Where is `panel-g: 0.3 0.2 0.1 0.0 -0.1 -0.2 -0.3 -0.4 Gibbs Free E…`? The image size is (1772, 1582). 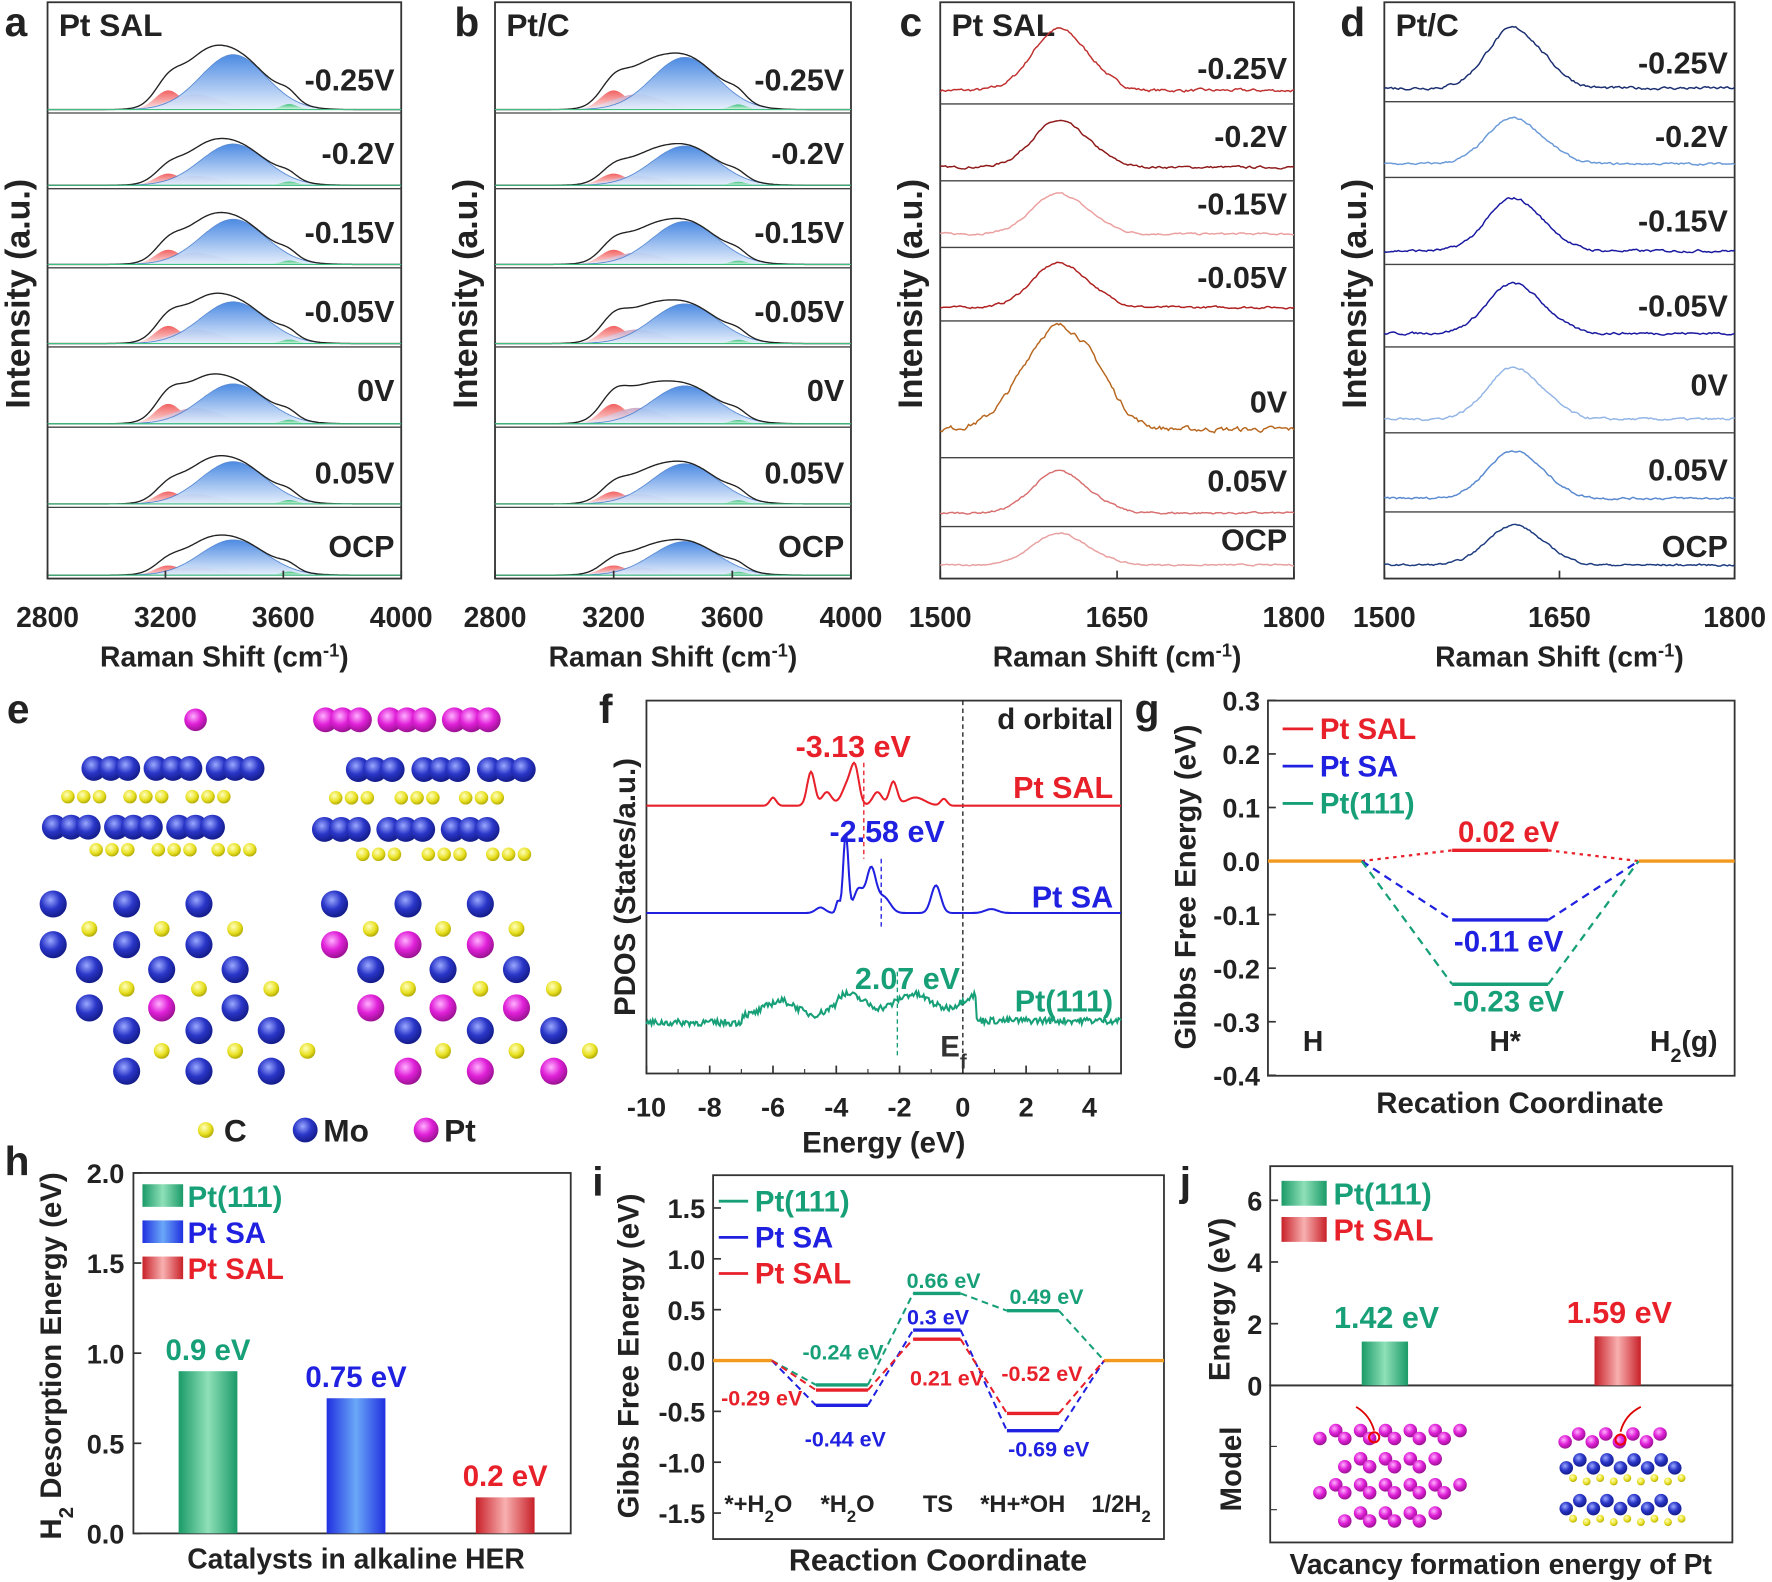 panel-g: 0.3 0.2 0.1 0.0 -0.1 -0.2 -0.3 -0.4 Gibbs Free E… is located at coordinates (1453, 903).